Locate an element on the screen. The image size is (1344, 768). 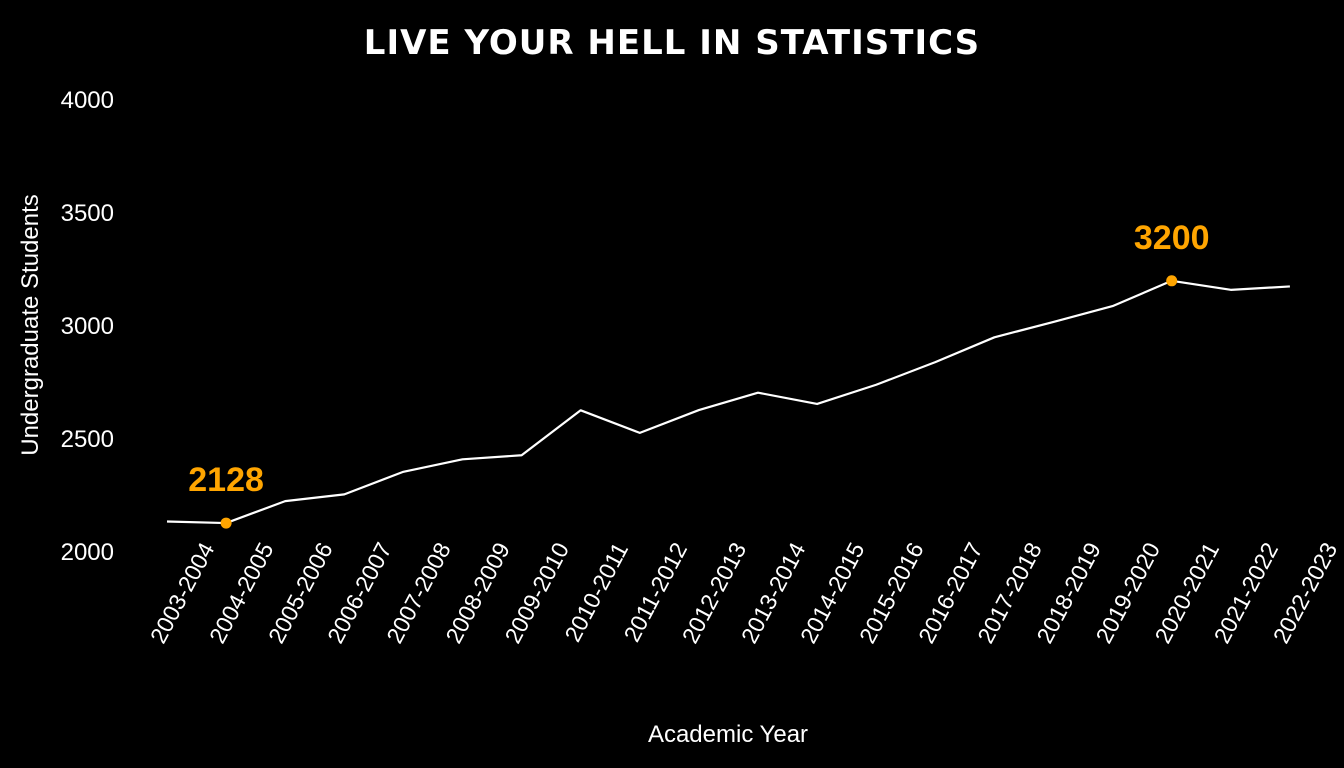
y-tick-label: 2500 is located at coordinates (87, 439).